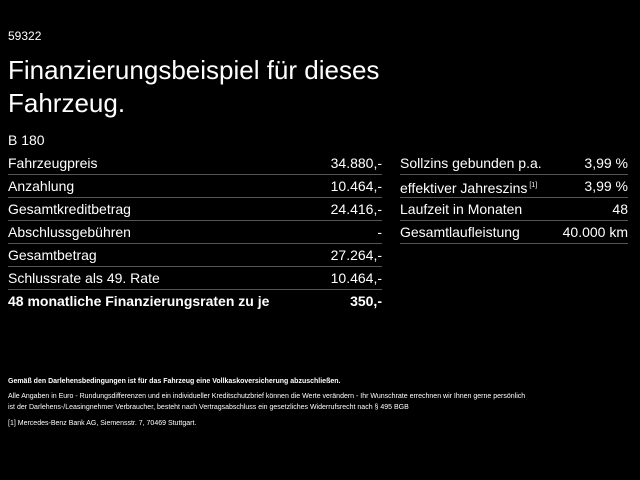 The width and height of the screenshot is (640, 480). Describe the element at coordinates (26, 140) in the screenshot. I see `model: B 180` at that location.